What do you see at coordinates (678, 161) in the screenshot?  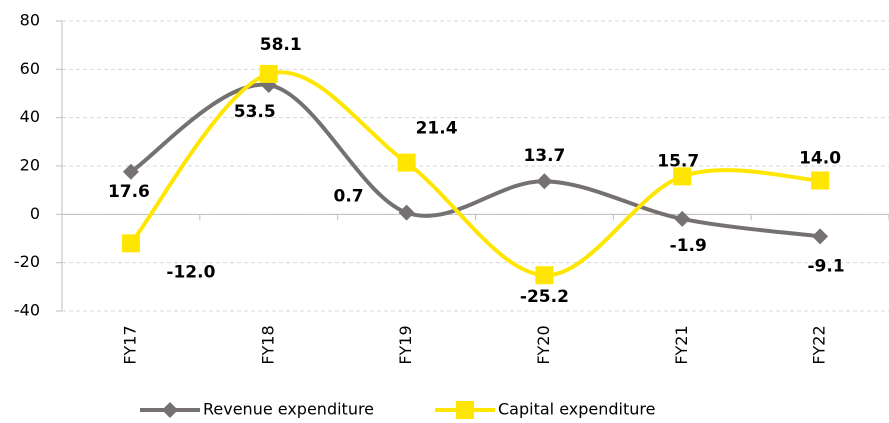 I see `value-label: 15.7` at bounding box center [678, 161].